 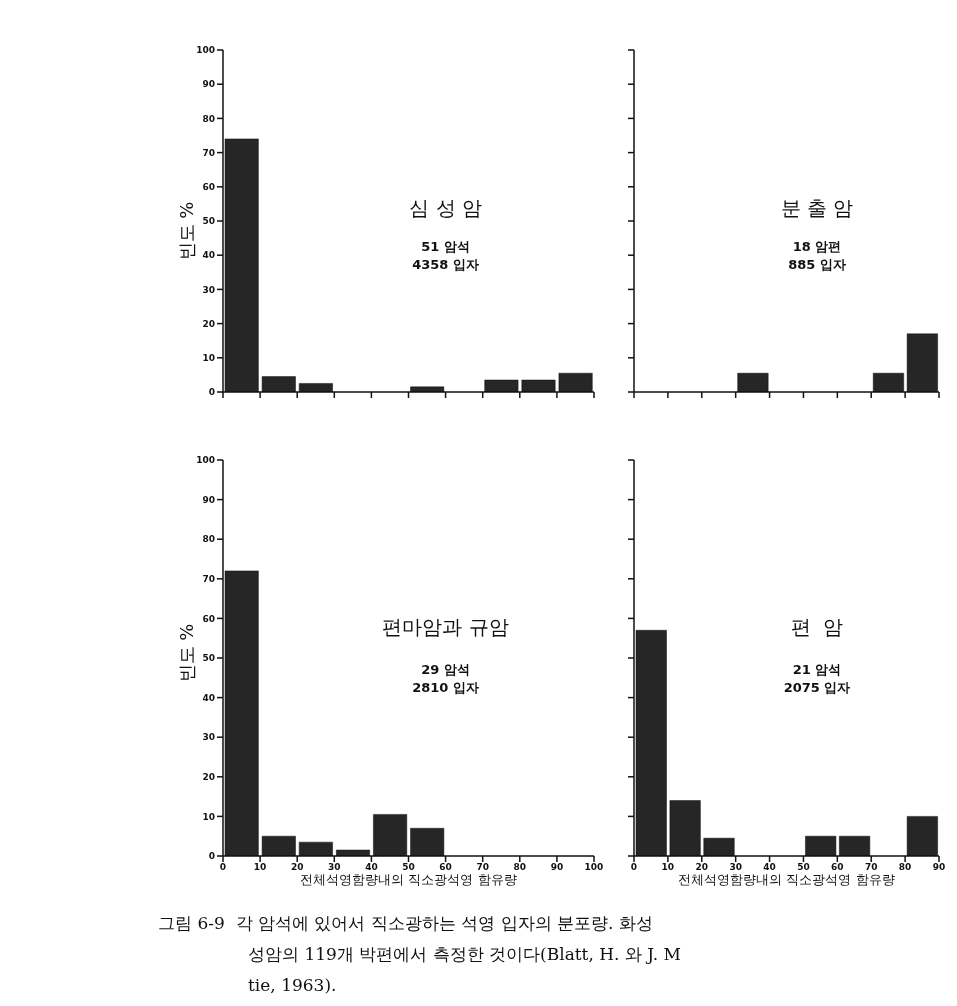 I want to click on annotation: 2075 입자, so click(x=817, y=687).